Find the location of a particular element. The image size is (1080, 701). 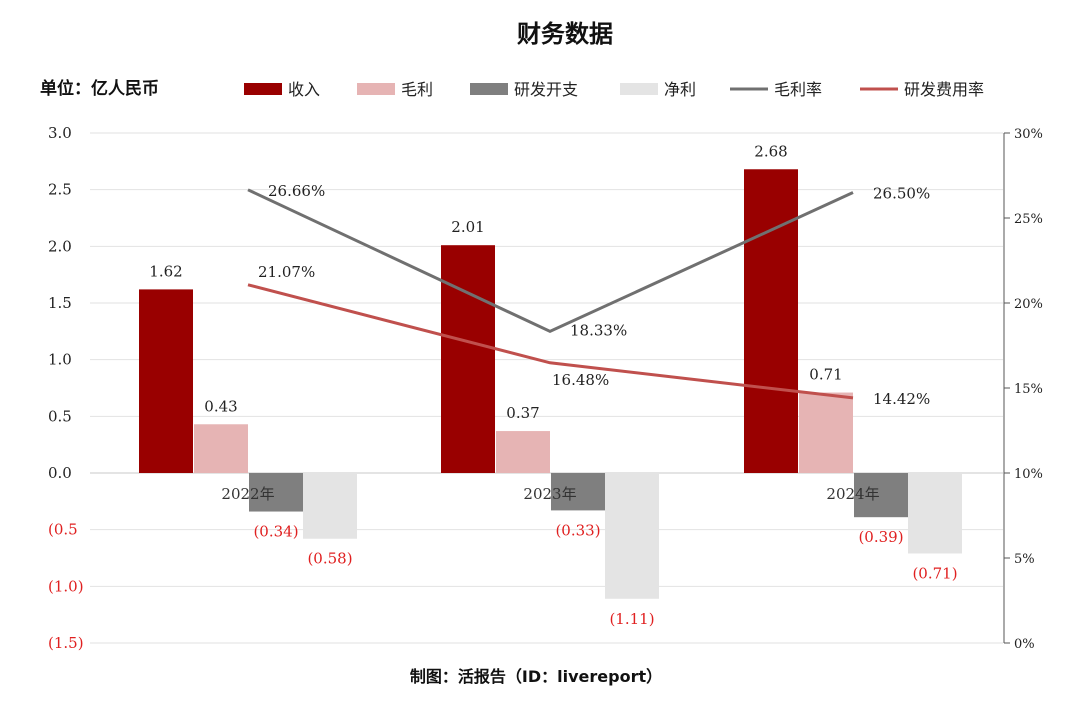

bar-data-label: (0.34) is located at coordinates (275, 532).